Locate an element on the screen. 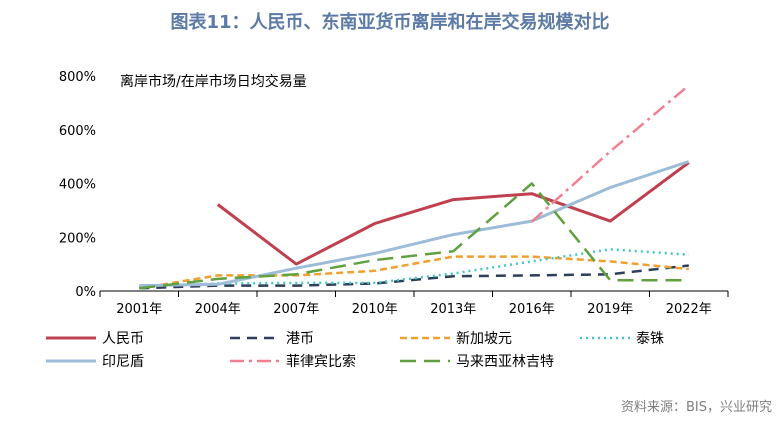  y-tick-label: 0% is located at coordinates (85, 292).